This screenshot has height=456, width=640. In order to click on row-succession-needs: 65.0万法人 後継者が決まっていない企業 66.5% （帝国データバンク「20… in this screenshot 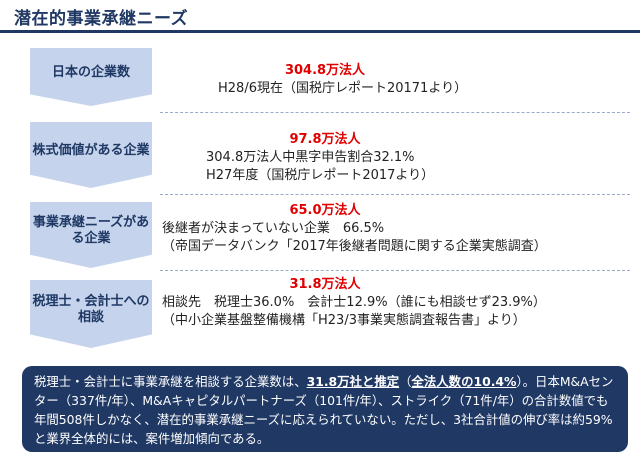, I will do `click(395, 229)`.